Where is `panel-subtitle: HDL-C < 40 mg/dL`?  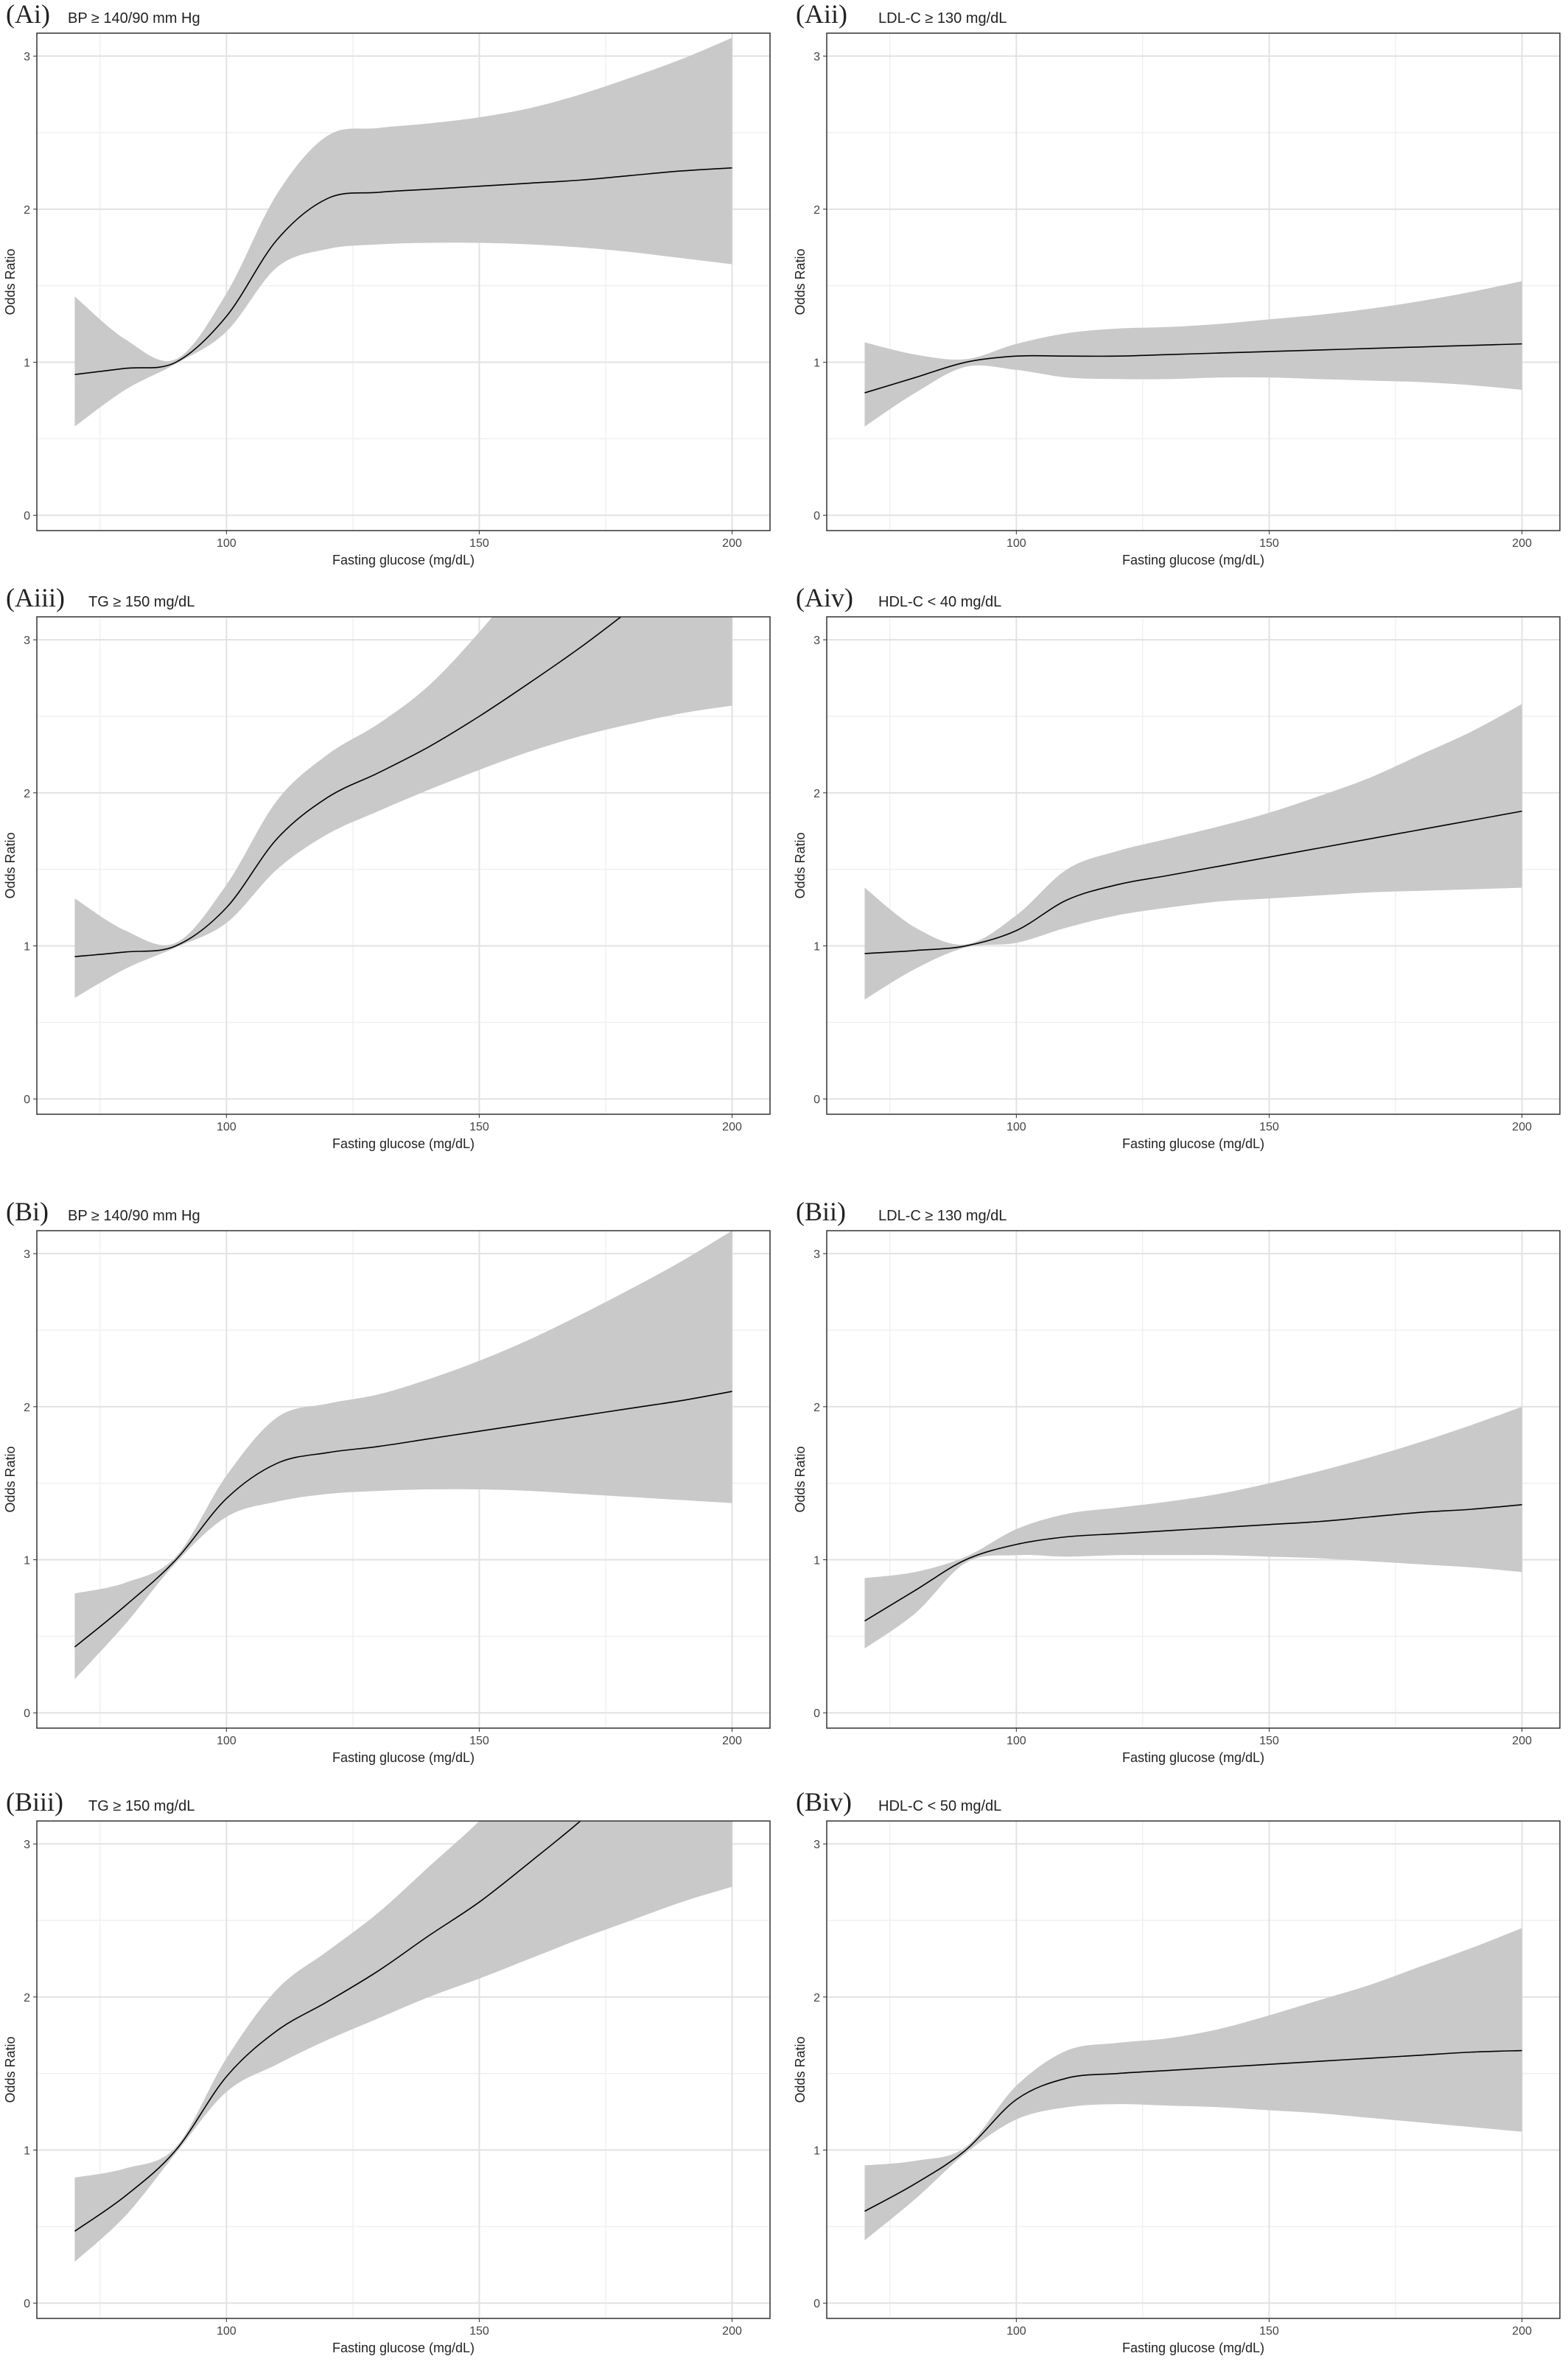
panel-subtitle: HDL-C < 40 mg/dL is located at coordinates (940, 602).